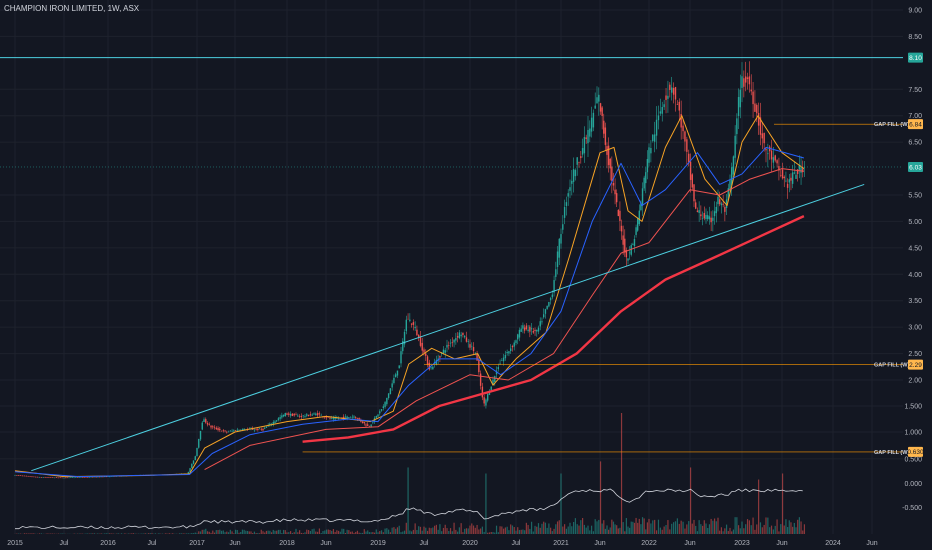  Describe the element at coordinates (915, 166) in the screenshot. I see `price-badge` at that location.